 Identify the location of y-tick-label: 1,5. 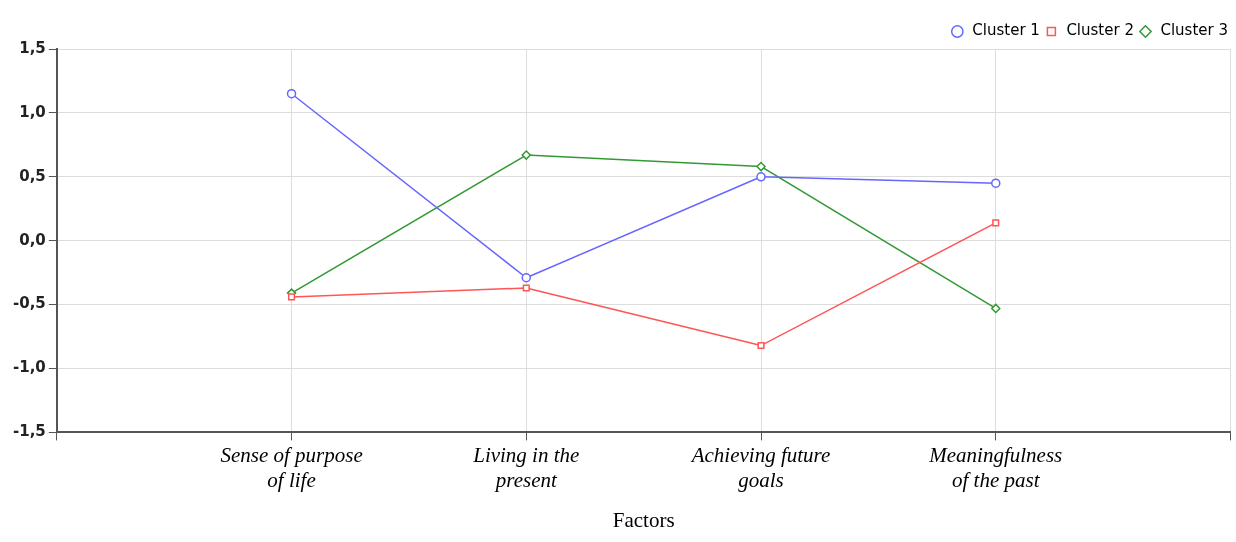
(32, 47).